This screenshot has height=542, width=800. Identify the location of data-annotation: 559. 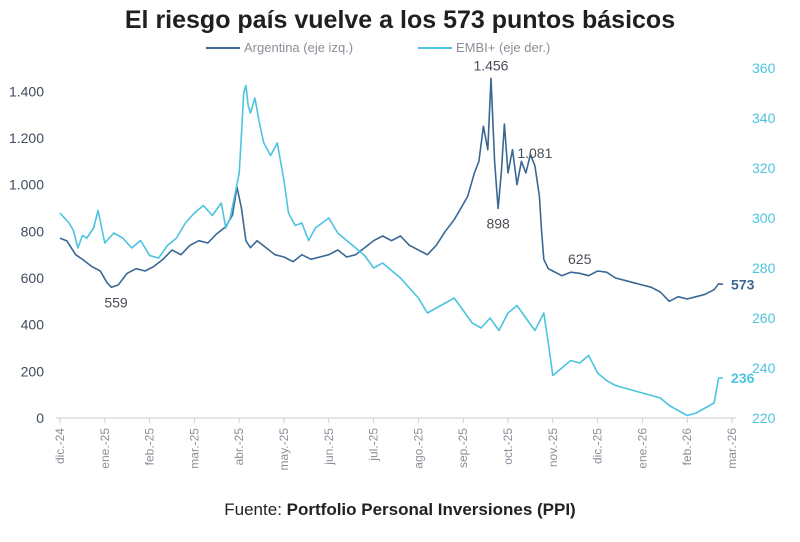
(116, 303).